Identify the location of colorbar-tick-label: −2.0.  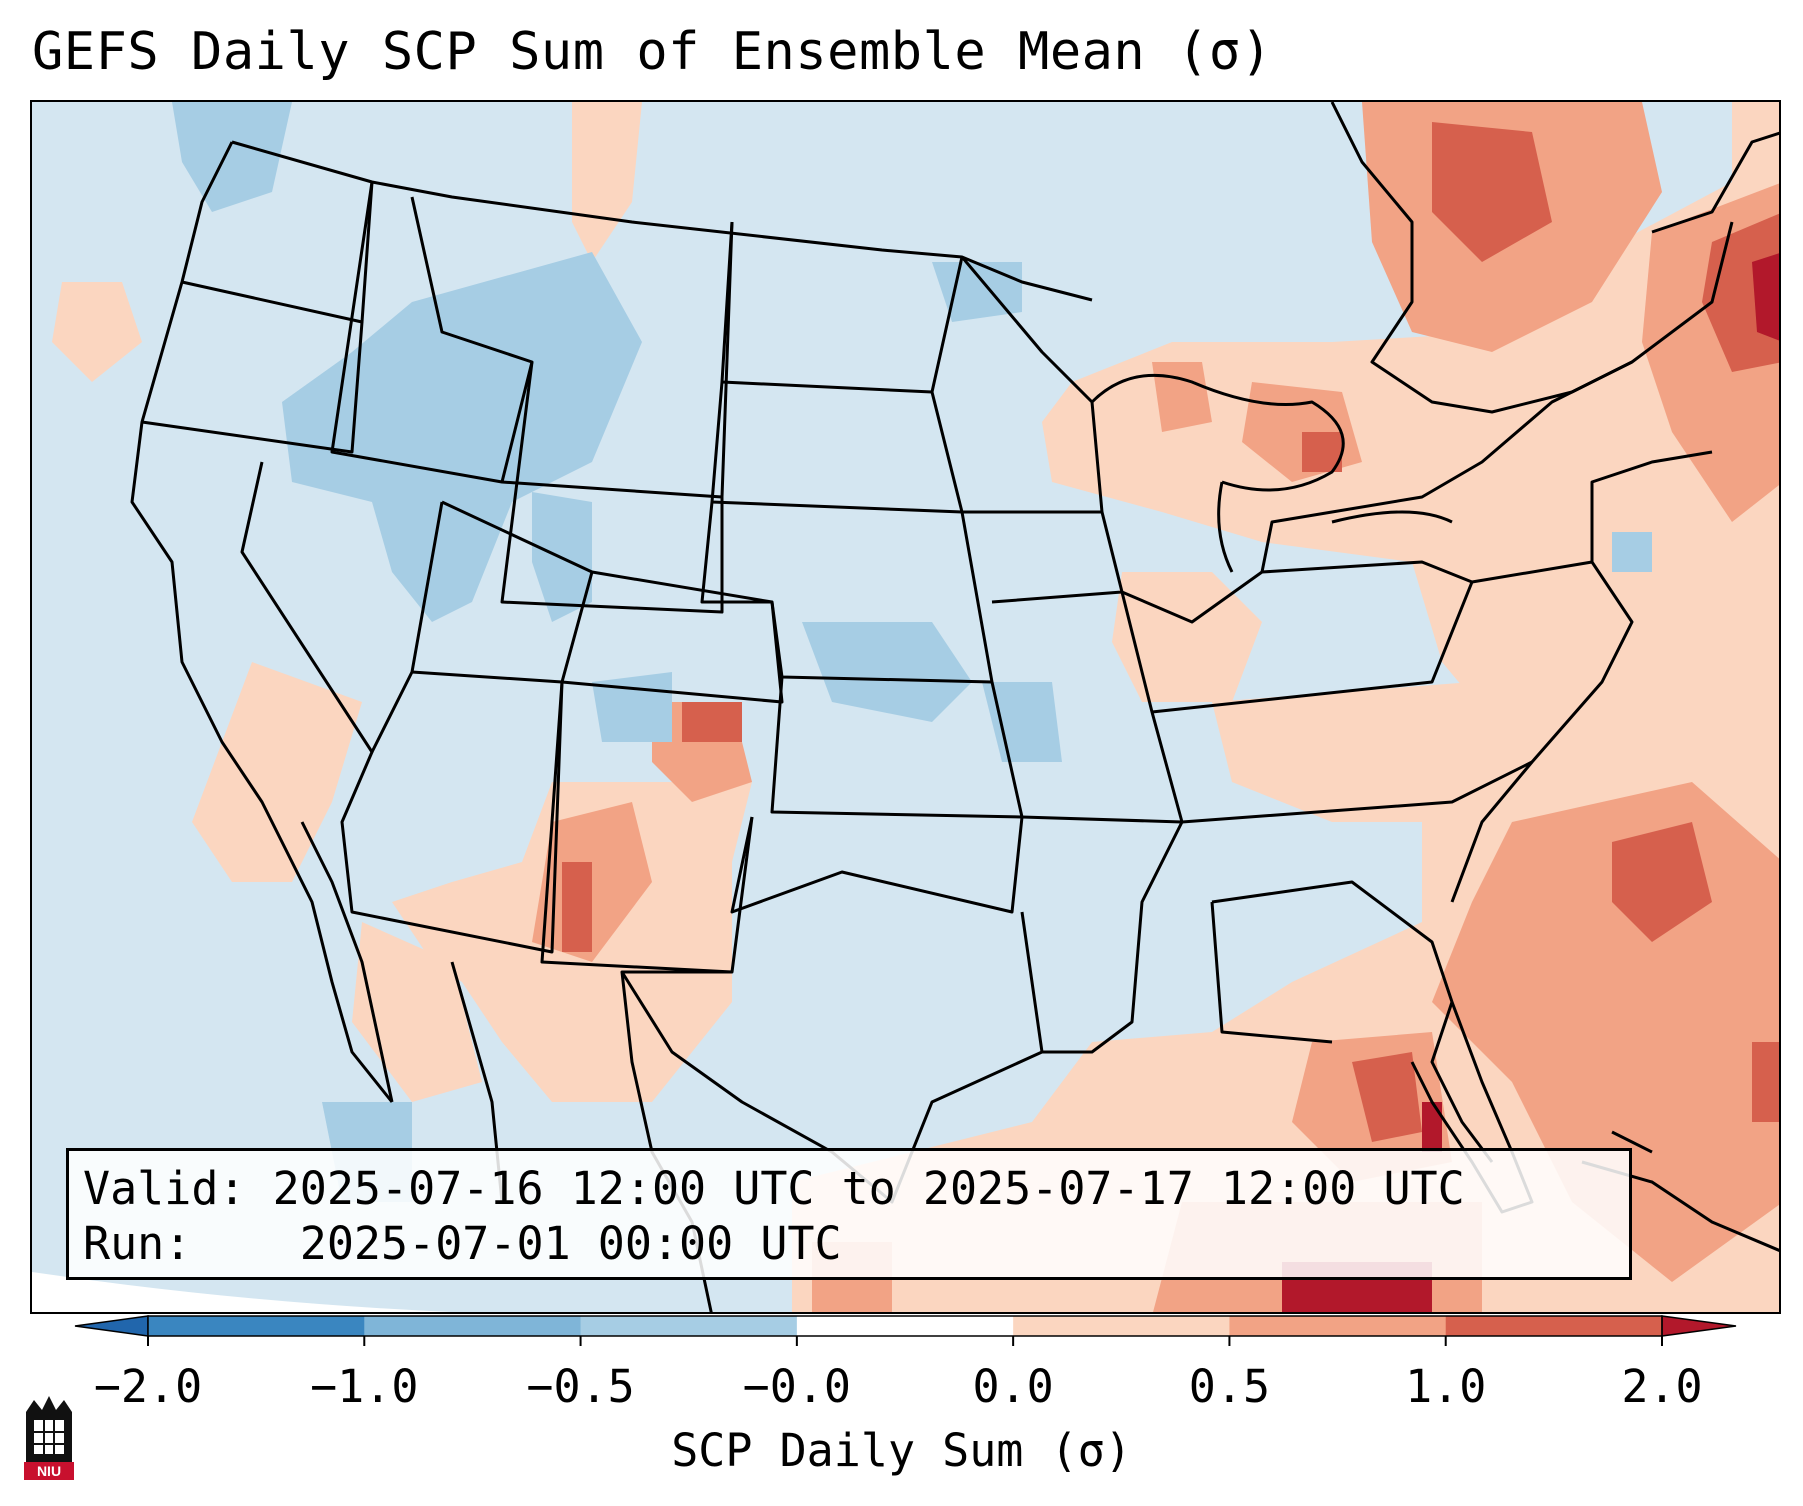
(148, 1386).